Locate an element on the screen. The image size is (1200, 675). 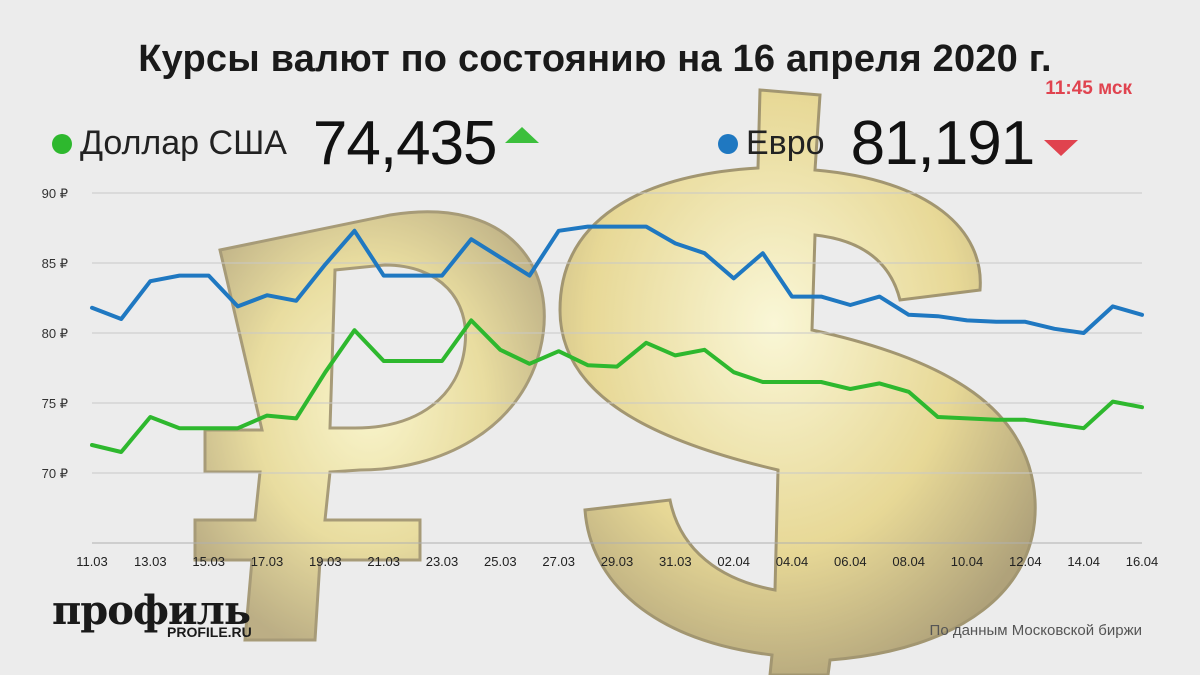
y-axis-ticks: 70 ₽ 75 ₽ 80 ₽ 85 ₽ 90 ₽ is located at coordinates (55, 333).